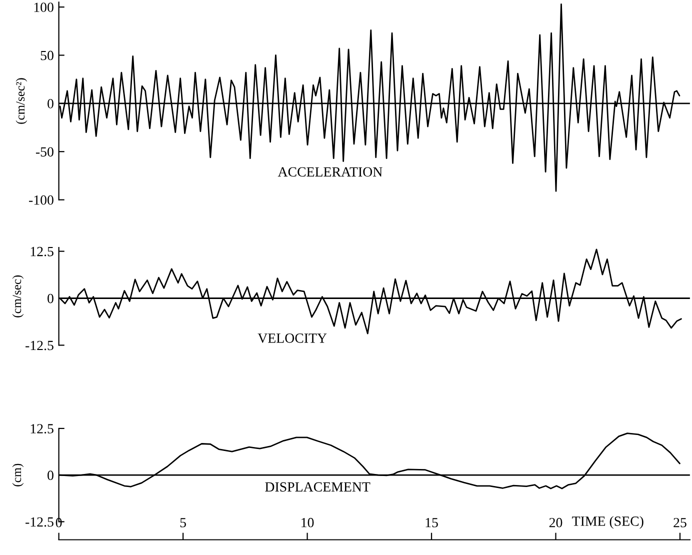 The height and width of the screenshot is (555, 692). Describe the element at coordinates (59, 523) in the screenshot. I see `x-tick-label: 0` at that location.